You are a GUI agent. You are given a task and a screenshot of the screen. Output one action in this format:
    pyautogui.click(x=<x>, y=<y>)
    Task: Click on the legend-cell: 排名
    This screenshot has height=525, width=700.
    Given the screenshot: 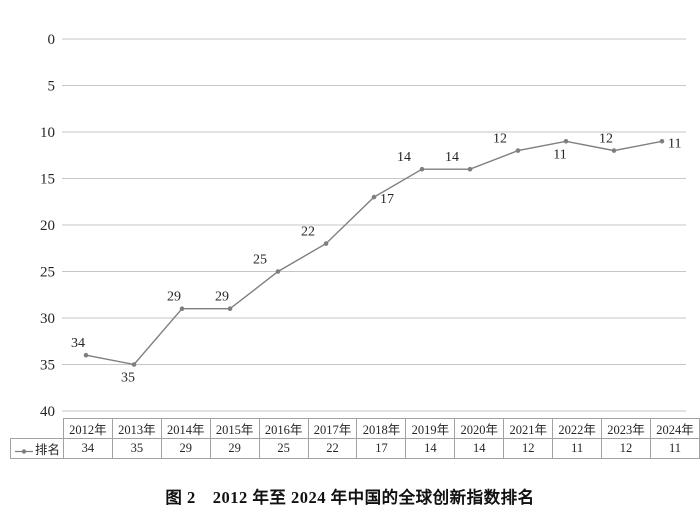 What is the action you would take?
    pyautogui.click(x=37, y=448)
    